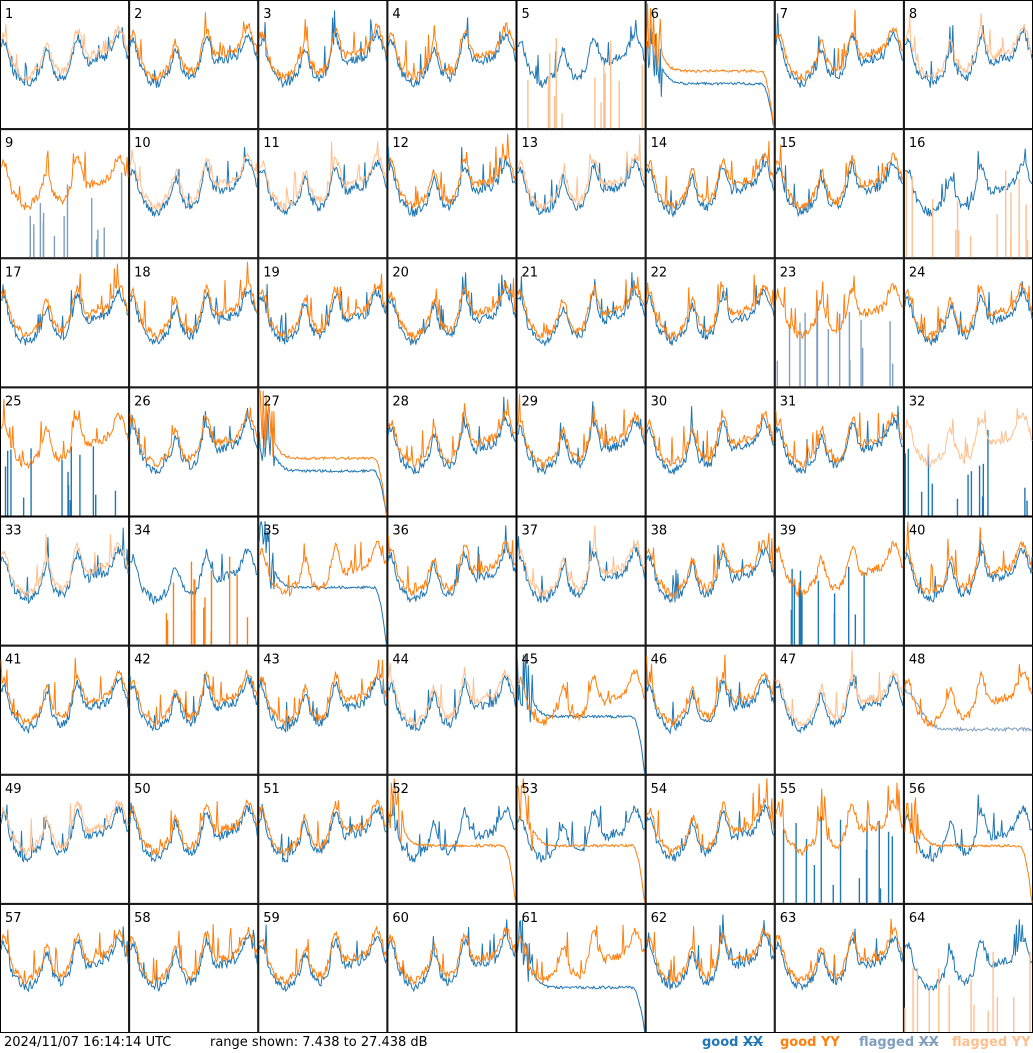 This screenshot has height=1053, width=1033. I want to click on panel-label: 39, so click(788, 531).